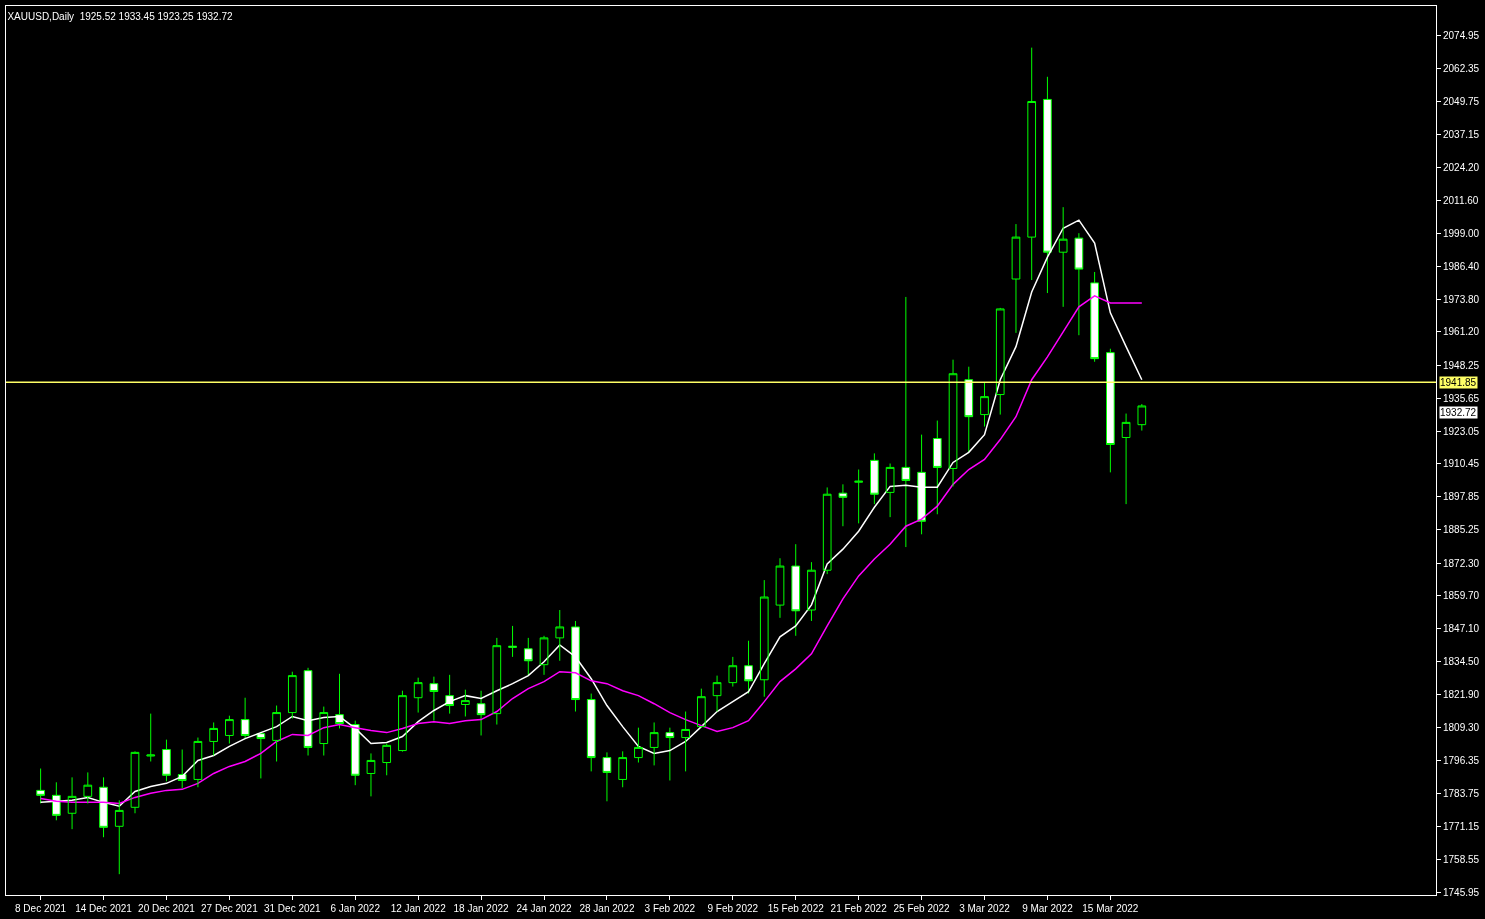  What do you see at coordinates (355, 908) in the screenshot?
I see `x-tick-label: 6 Jan 2022` at bounding box center [355, 908].